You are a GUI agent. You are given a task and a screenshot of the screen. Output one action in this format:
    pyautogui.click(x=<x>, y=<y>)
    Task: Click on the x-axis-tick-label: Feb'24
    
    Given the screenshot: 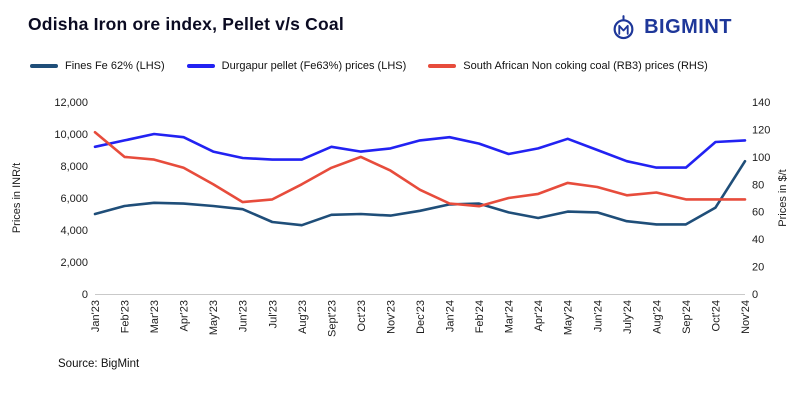 What is the action you would take?
    pyautogui.click(x=480, y=316)
    